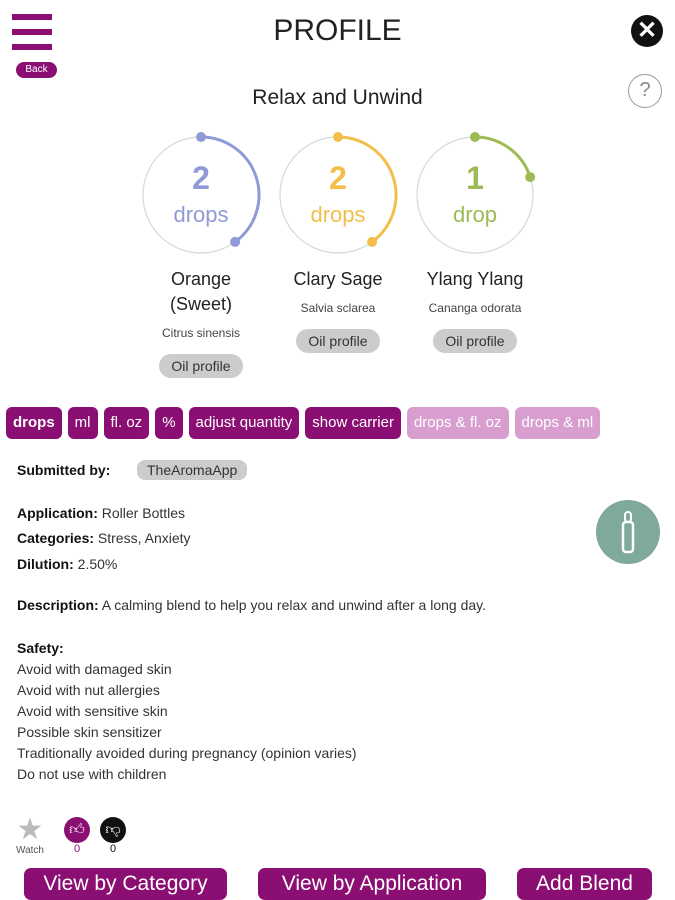 Image resolution: width=675 pixels, height=900 pixels. What do you see at coordinates (77, 849) in the screenshot?
I see `like-count: 0` at bounding box center [77, 849].